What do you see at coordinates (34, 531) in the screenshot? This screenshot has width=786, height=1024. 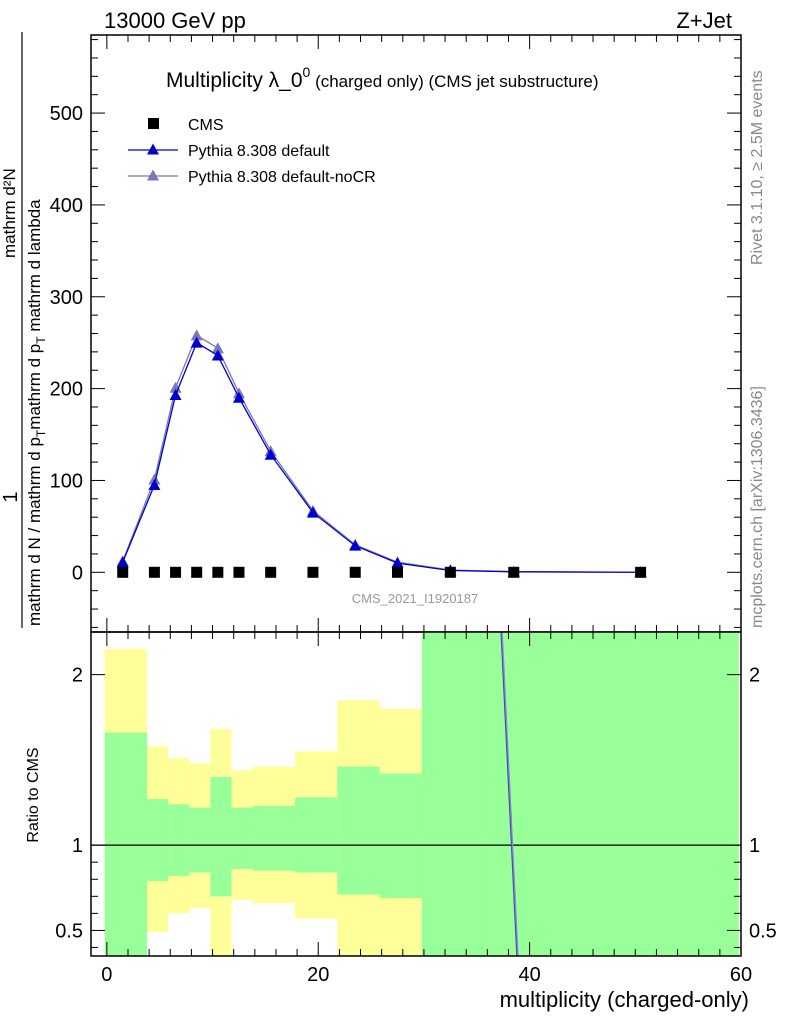 I see `main-y-label-bottom-a: mathrm d N / mathrm d p` at bounding box center [34, 531].